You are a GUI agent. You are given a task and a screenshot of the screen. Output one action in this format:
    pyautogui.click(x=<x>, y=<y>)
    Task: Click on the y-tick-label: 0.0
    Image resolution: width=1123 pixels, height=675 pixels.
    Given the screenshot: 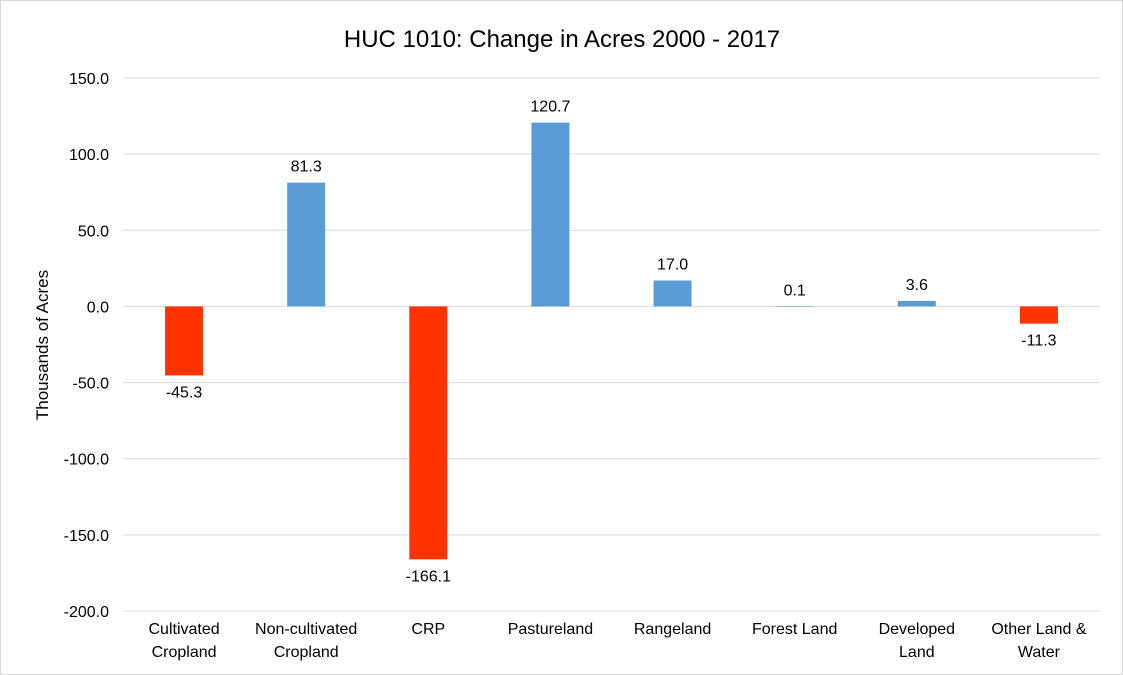 What is the action you would take?
    pyautogui.click(x=98, y=307)
    